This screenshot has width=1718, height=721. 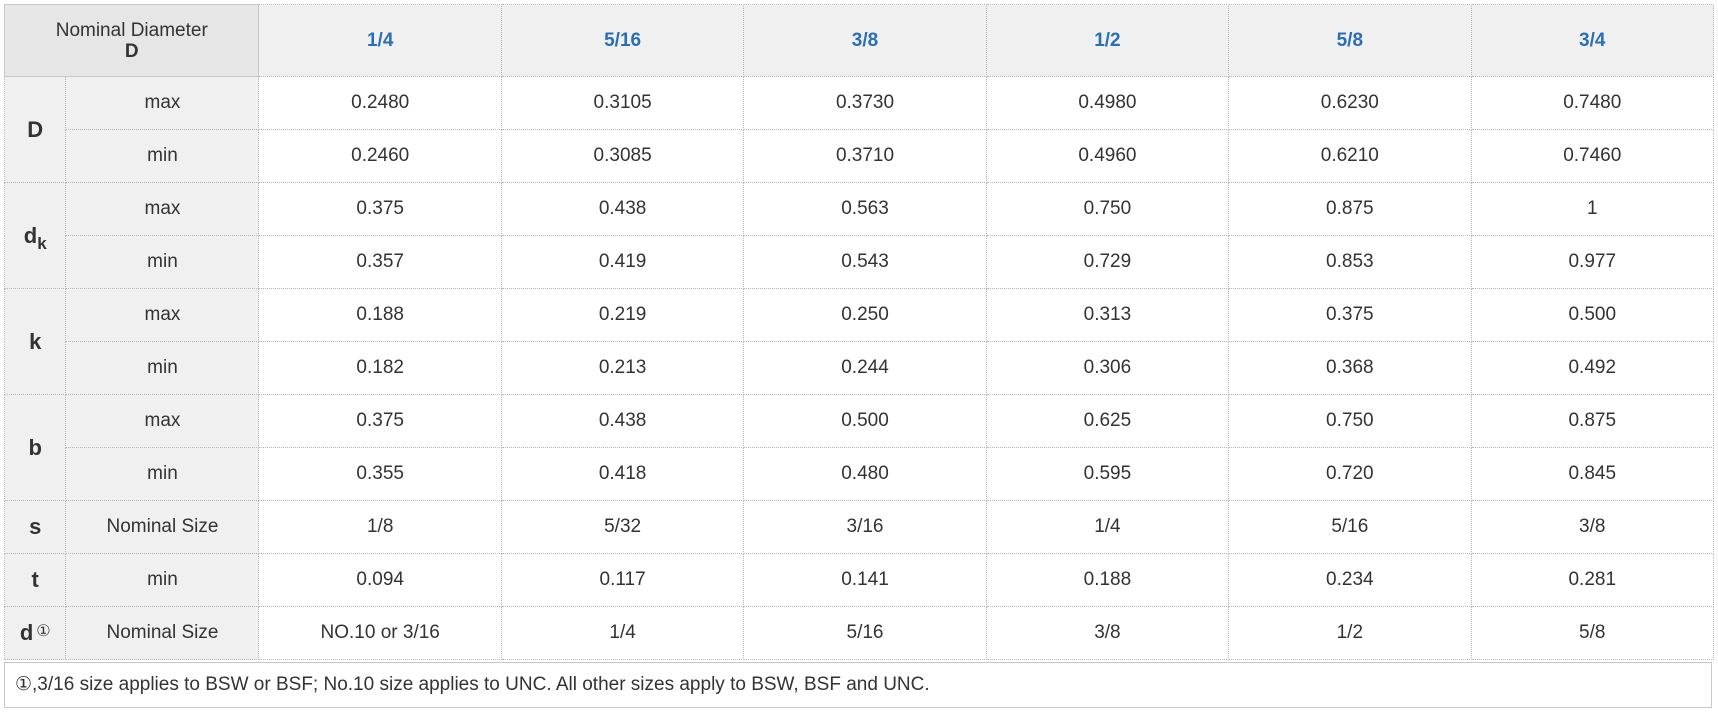 What do you see at coordinates (1592, 40) in the screenshot?
I see `size-header: 3/4` at bounding box center [1592, 40].